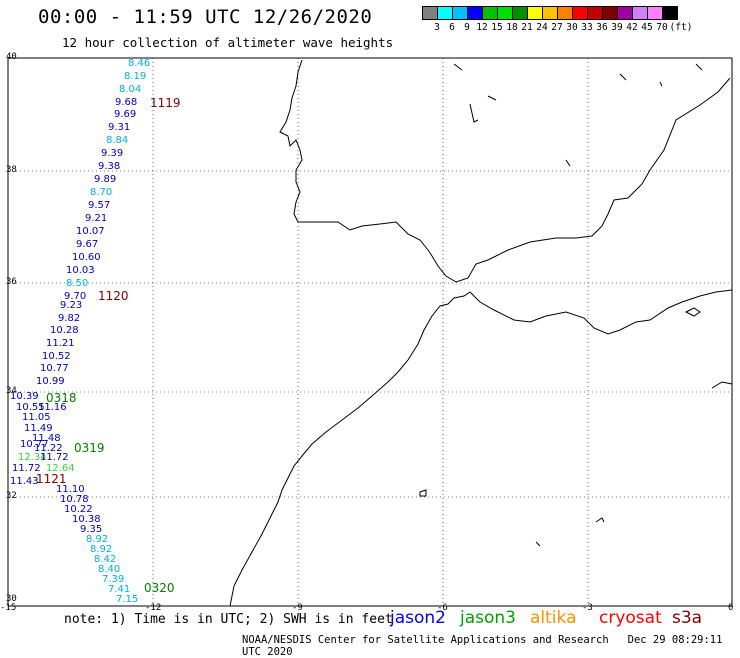  Describe the element at coordinates (78, 509) in the screenshot. I see `swh-value-label: 10.22` at that location.